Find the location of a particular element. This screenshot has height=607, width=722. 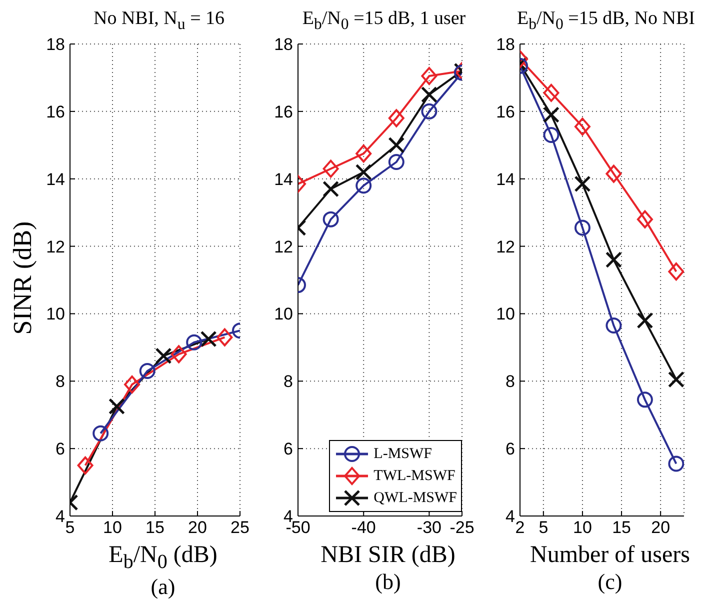

x-axis-title: NBI SIR (dB) is located at coordinates (388, 555).